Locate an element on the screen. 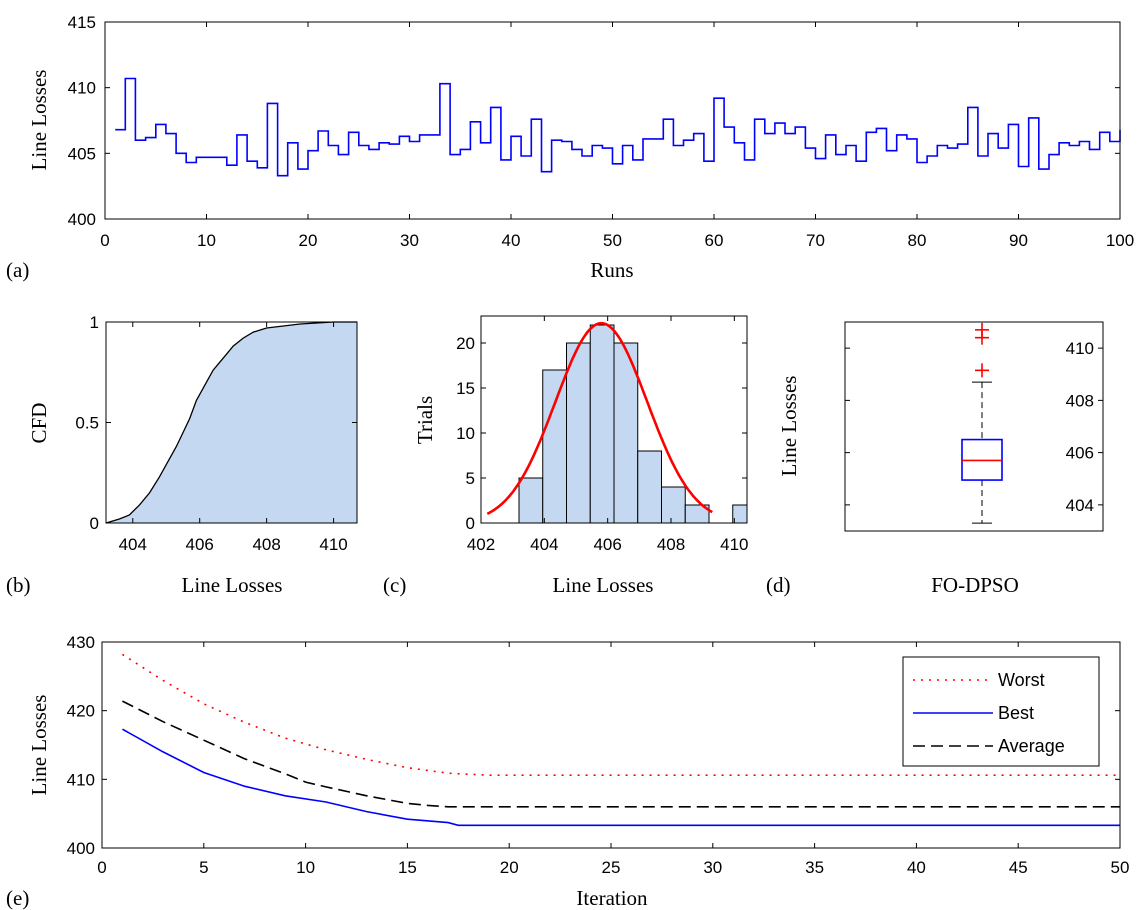  cfd-line is located at coordinates (231, 422).